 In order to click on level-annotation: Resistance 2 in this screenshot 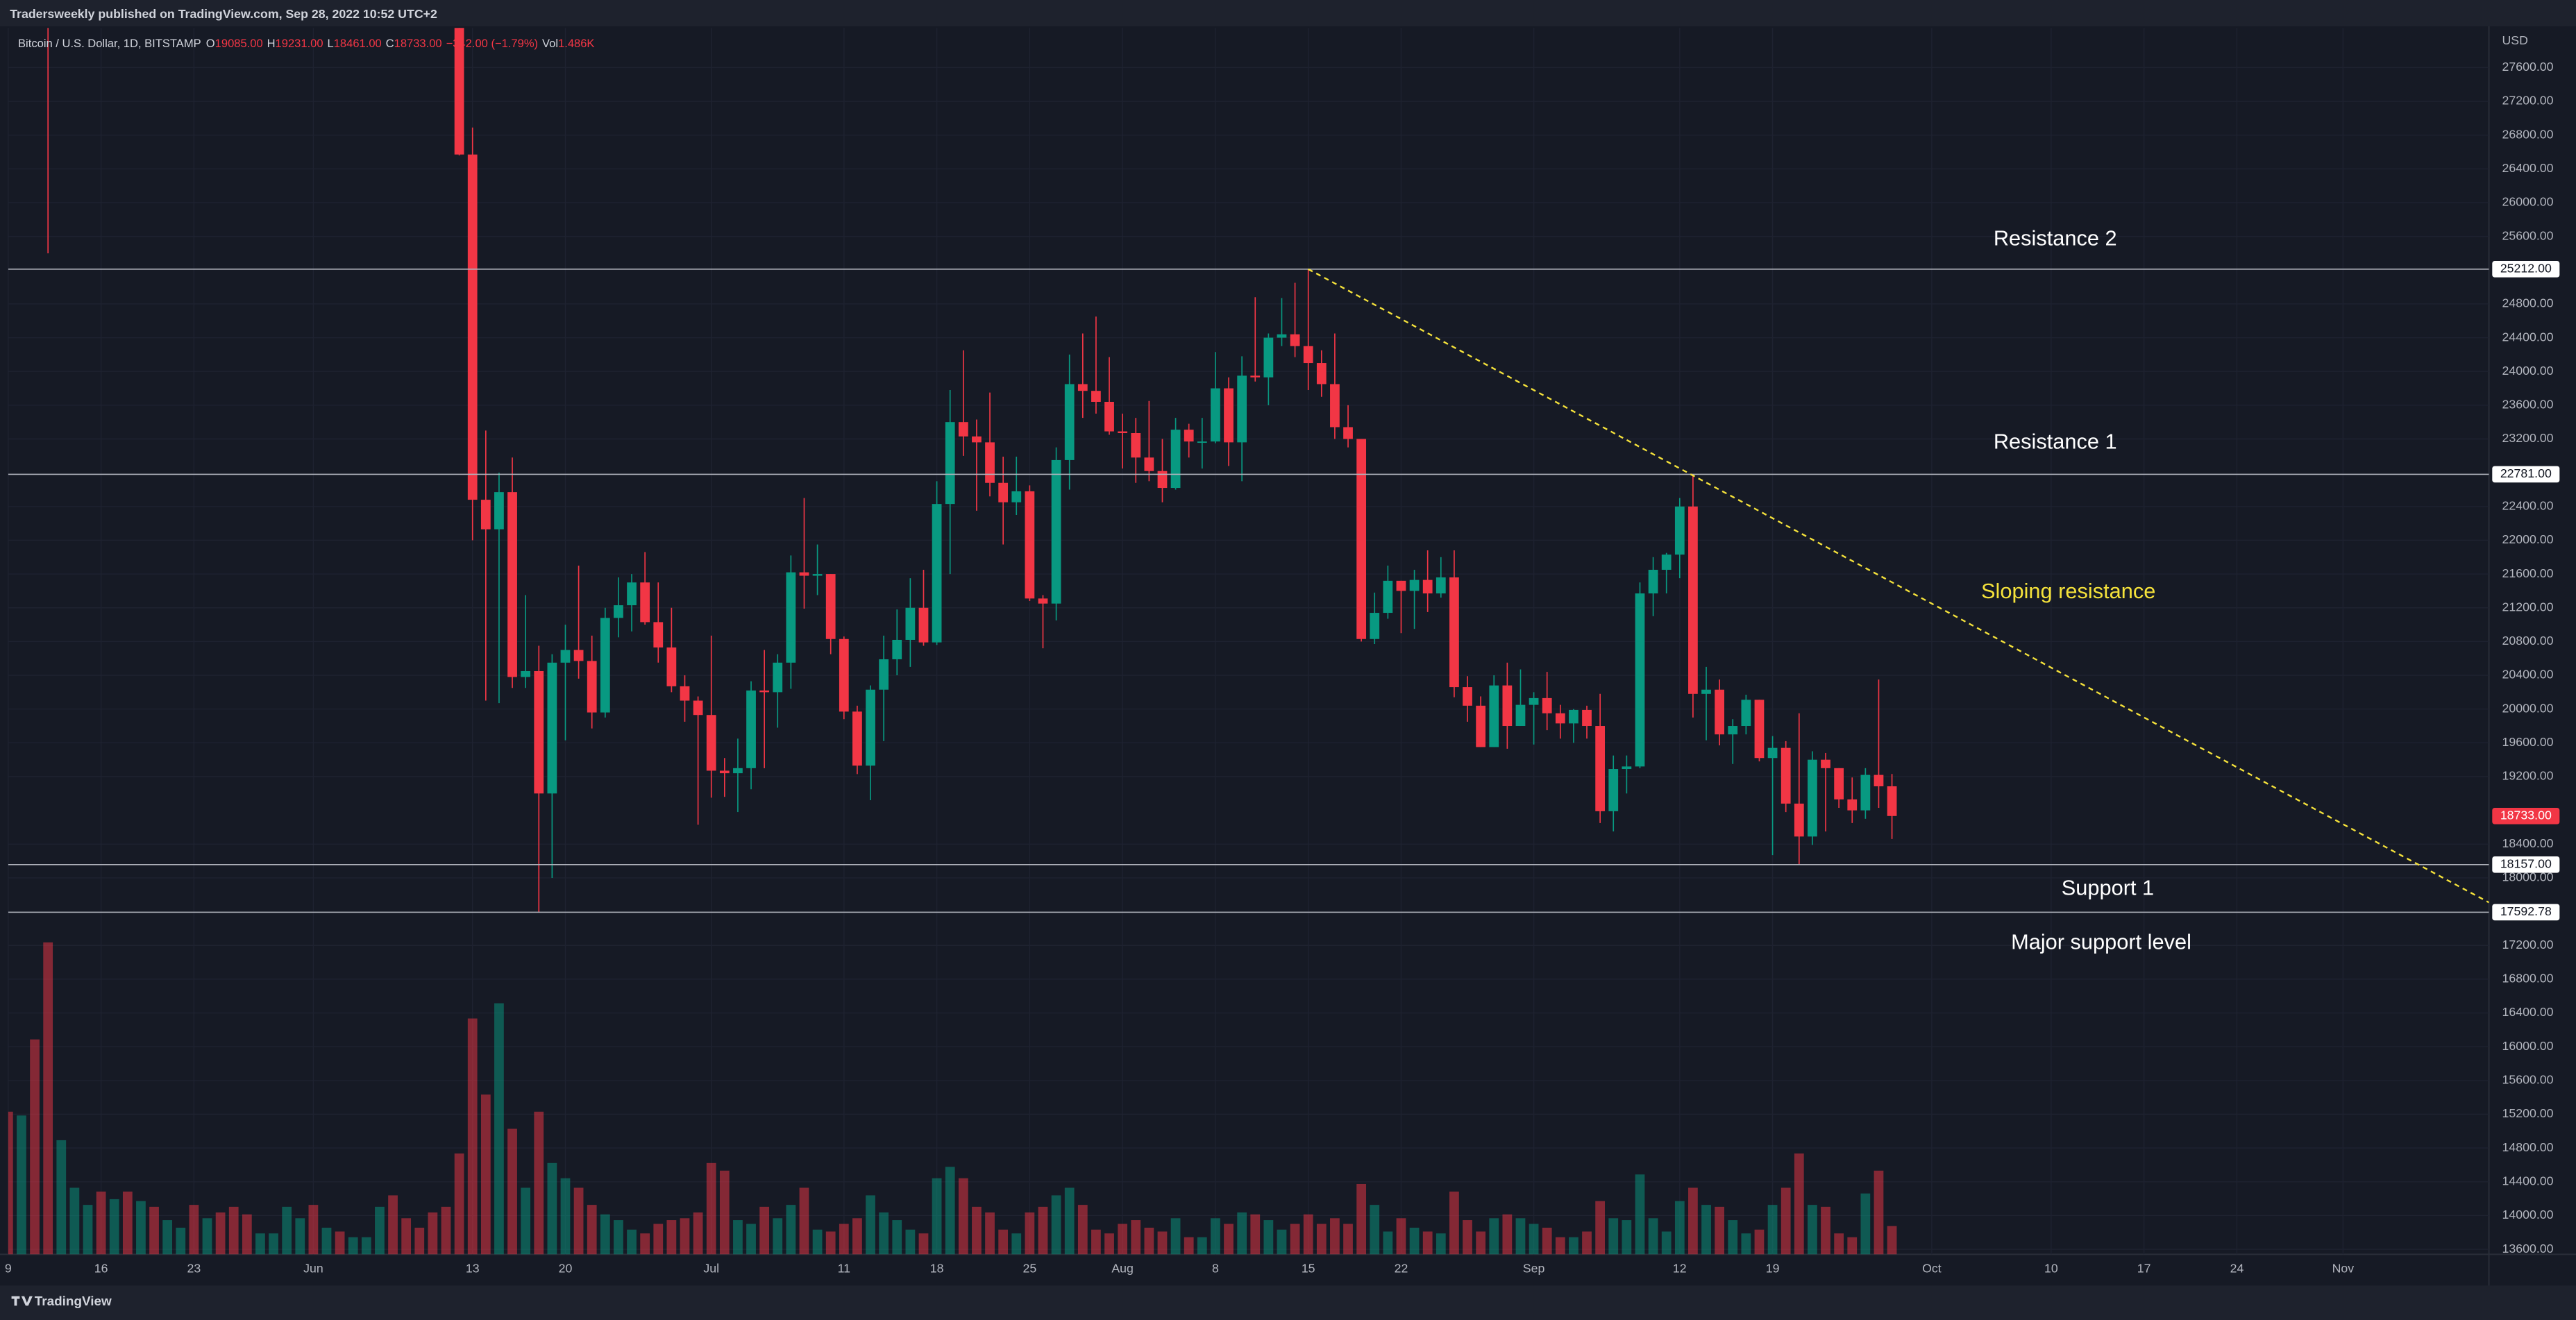, I will do `click(2055, 238)`.